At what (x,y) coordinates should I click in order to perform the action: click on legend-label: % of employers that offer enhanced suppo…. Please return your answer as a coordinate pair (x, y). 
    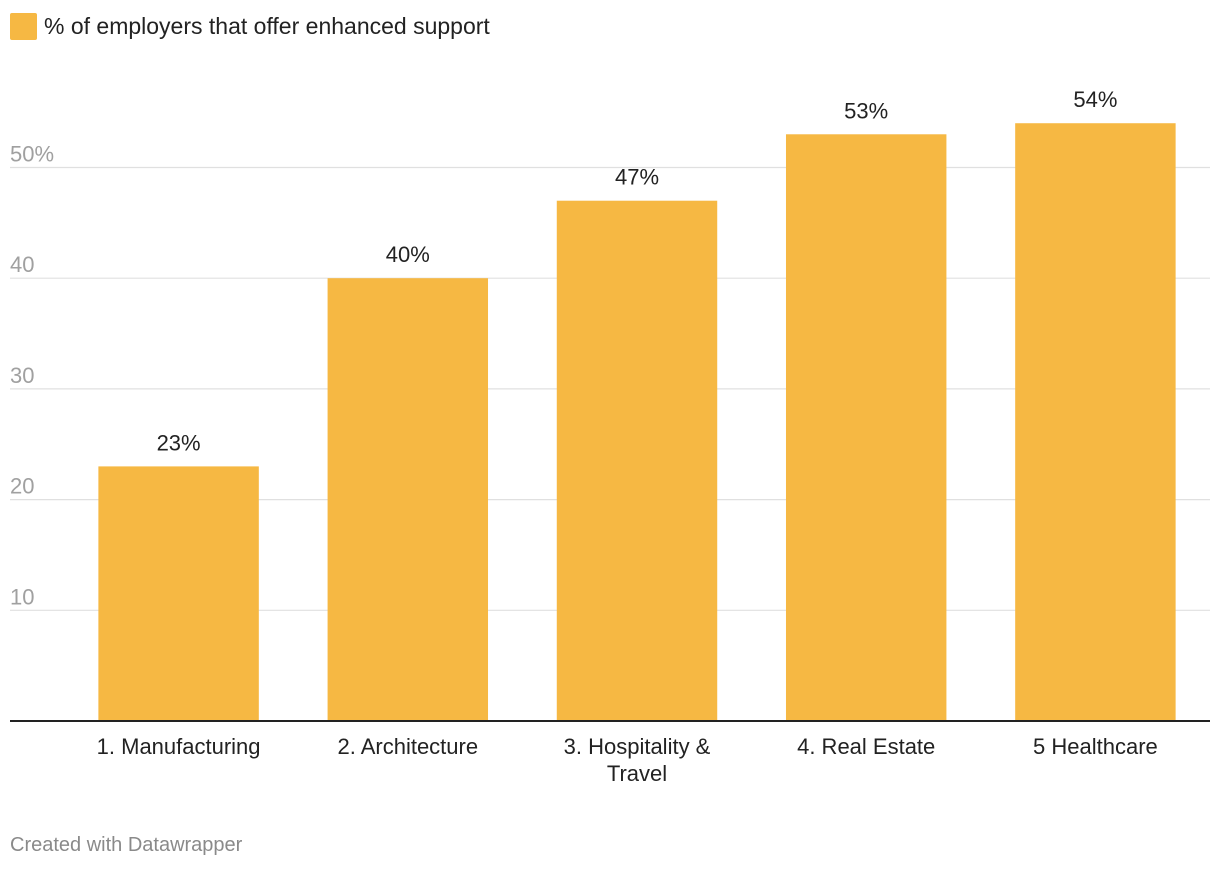
    Looking at the image, I should click on (267, 26).